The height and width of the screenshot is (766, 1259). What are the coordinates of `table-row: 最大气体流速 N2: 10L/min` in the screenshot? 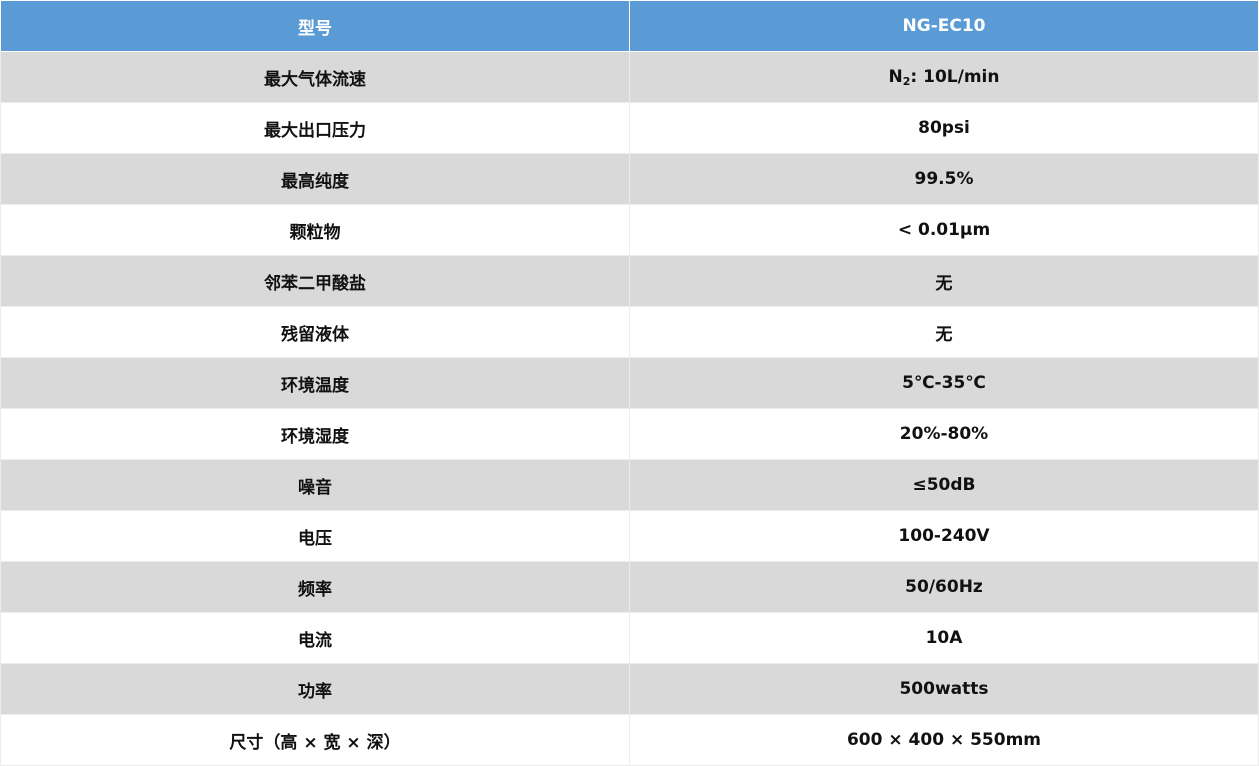 It's located at (629, 77).